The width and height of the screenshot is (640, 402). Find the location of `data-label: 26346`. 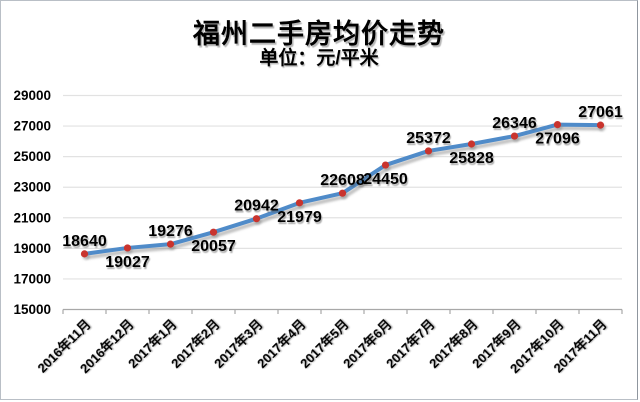

data-label: 26346 is located at coordinates (514, 123).